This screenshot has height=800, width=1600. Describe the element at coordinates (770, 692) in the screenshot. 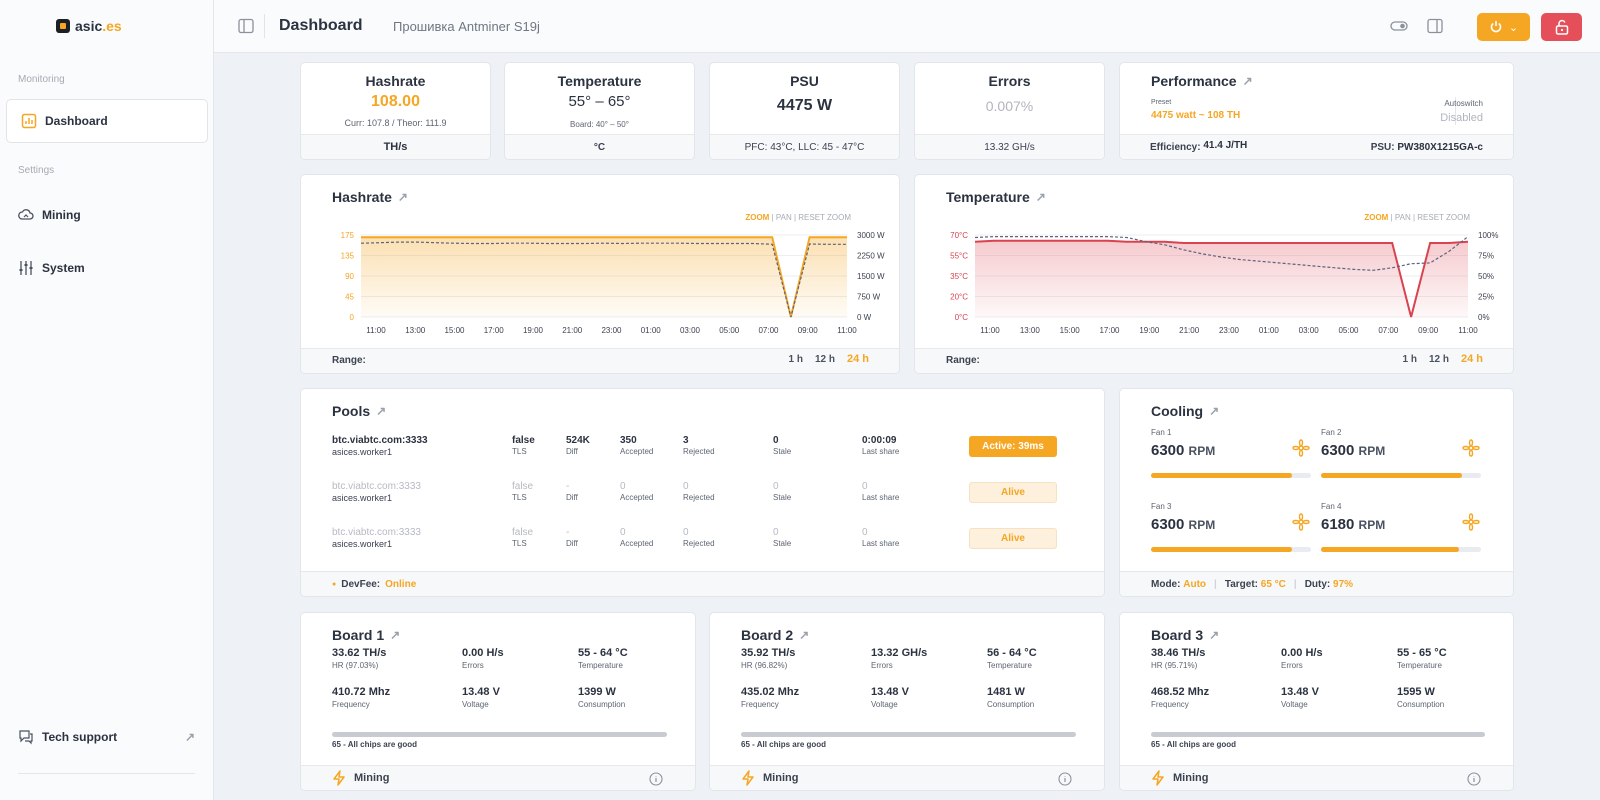

I see `board-freq: 435.02 Mhz` at that location.